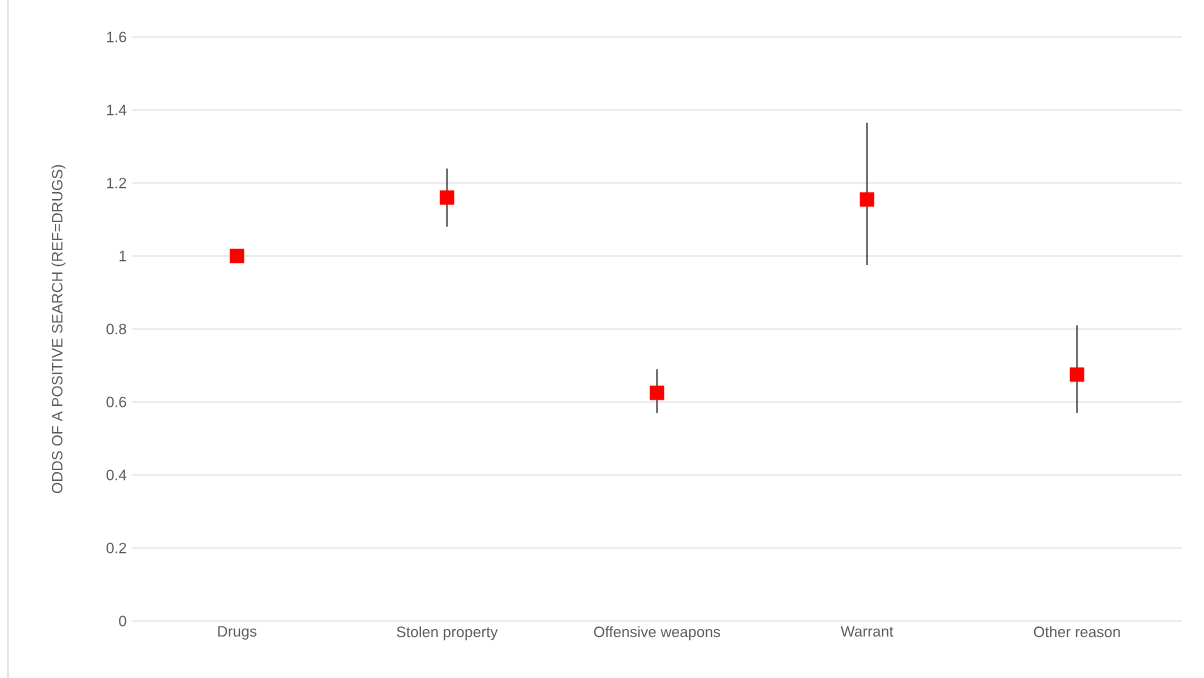 Image resolution: width=1204 pixels, height=678 pixels. I want to click on x-tick-label: Drugs, so click(237, 633).